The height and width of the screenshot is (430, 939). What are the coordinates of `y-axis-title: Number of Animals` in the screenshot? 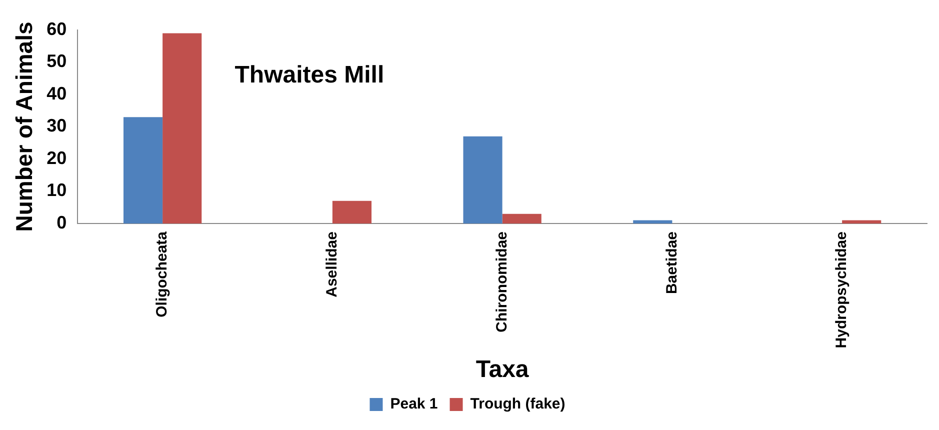 It's located at (24, 127).